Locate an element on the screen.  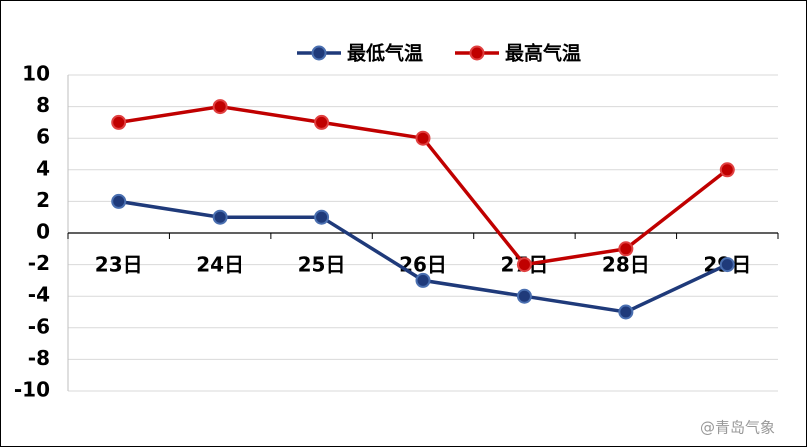
y-tick-label: 6 is located at coordinates (43, 137).